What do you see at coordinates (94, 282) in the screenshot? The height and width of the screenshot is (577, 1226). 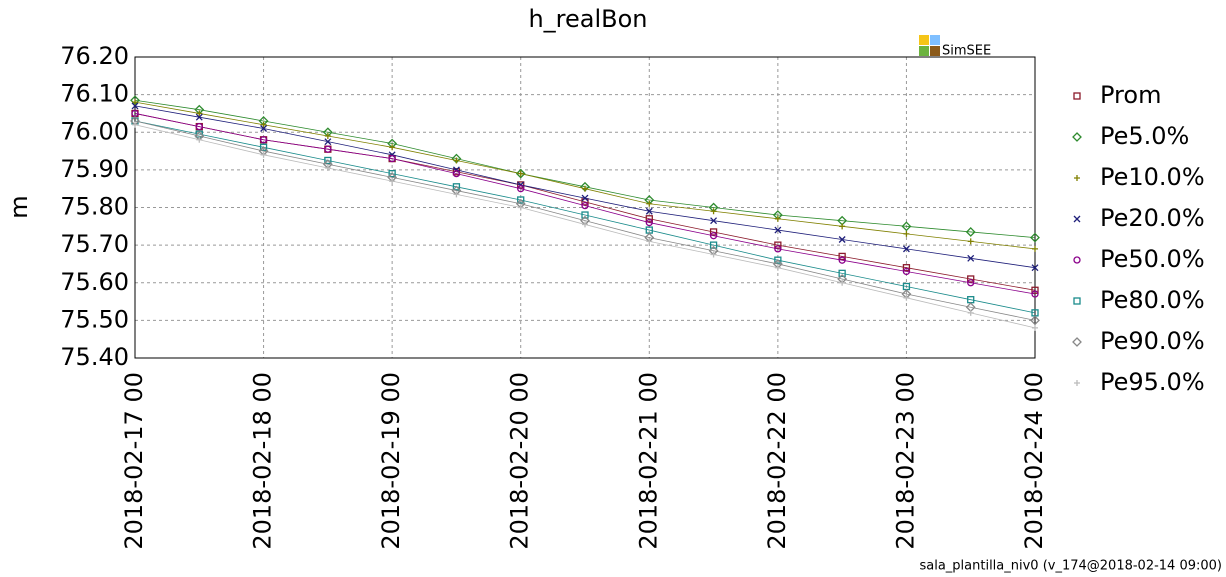 I see `y-tick-label: 75.60` at bounding box center [94, 282].